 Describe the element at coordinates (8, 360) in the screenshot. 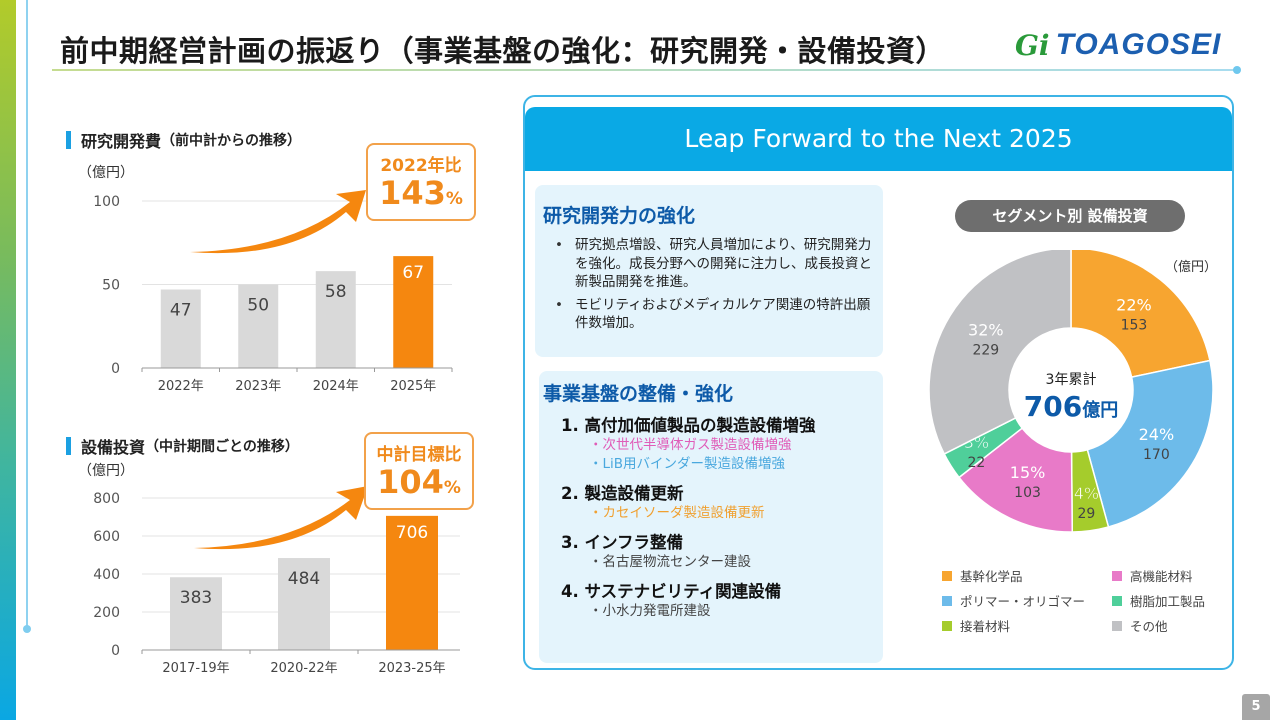

I see `side-gradient-bar` at that location.